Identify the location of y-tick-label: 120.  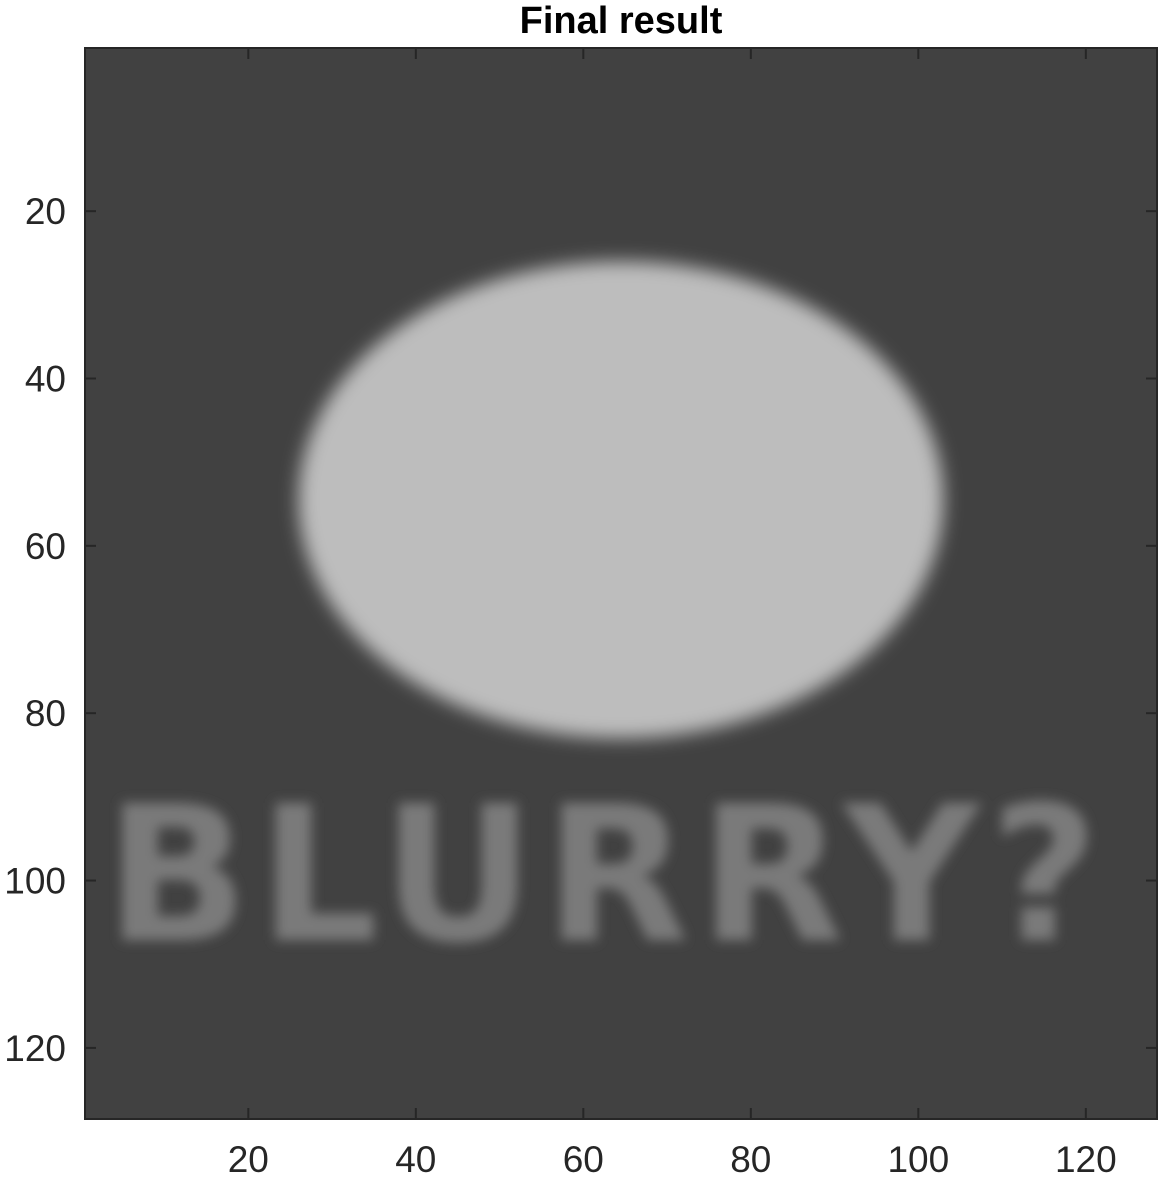
(35, 1048).